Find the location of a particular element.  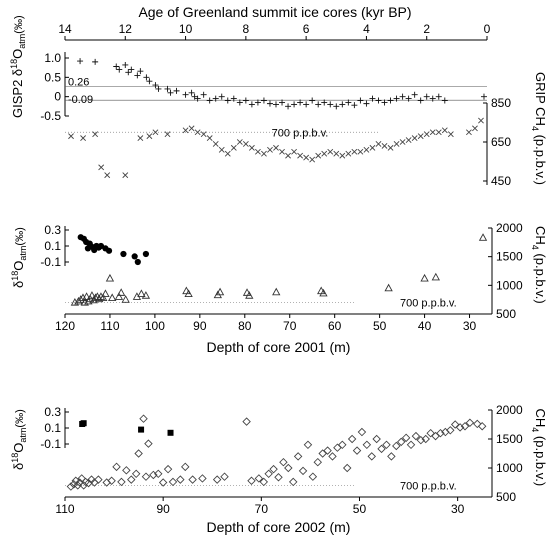

right-axis-tick-label: 500 is located at coordinates (506, 314).